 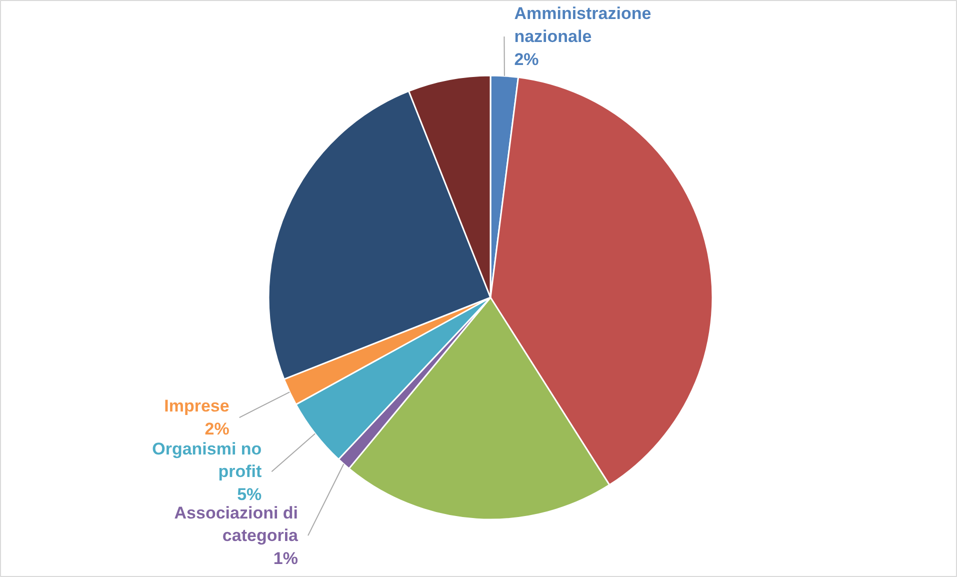 What do you see at coordinates (236, 524) in the screenshot?
I see `slice-label: Associazioni di categoria` at bounding box center [236, 524].